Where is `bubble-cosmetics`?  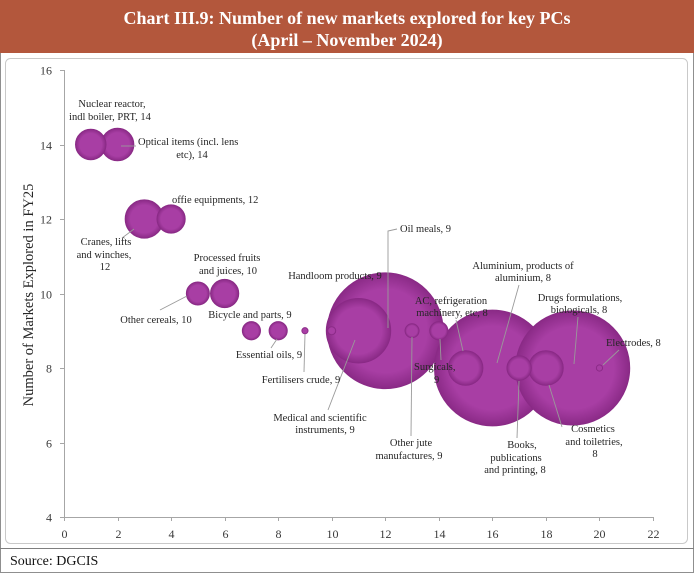
bubble-cosmetics is located at coordinates (546, 368).